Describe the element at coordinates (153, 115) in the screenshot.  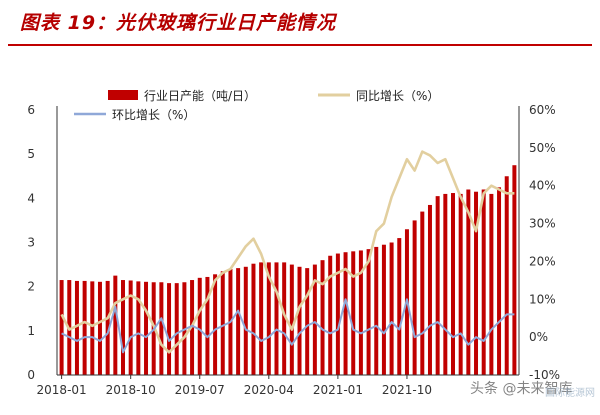
I see `legend-label-mom: 环比增长（%）` at that location.